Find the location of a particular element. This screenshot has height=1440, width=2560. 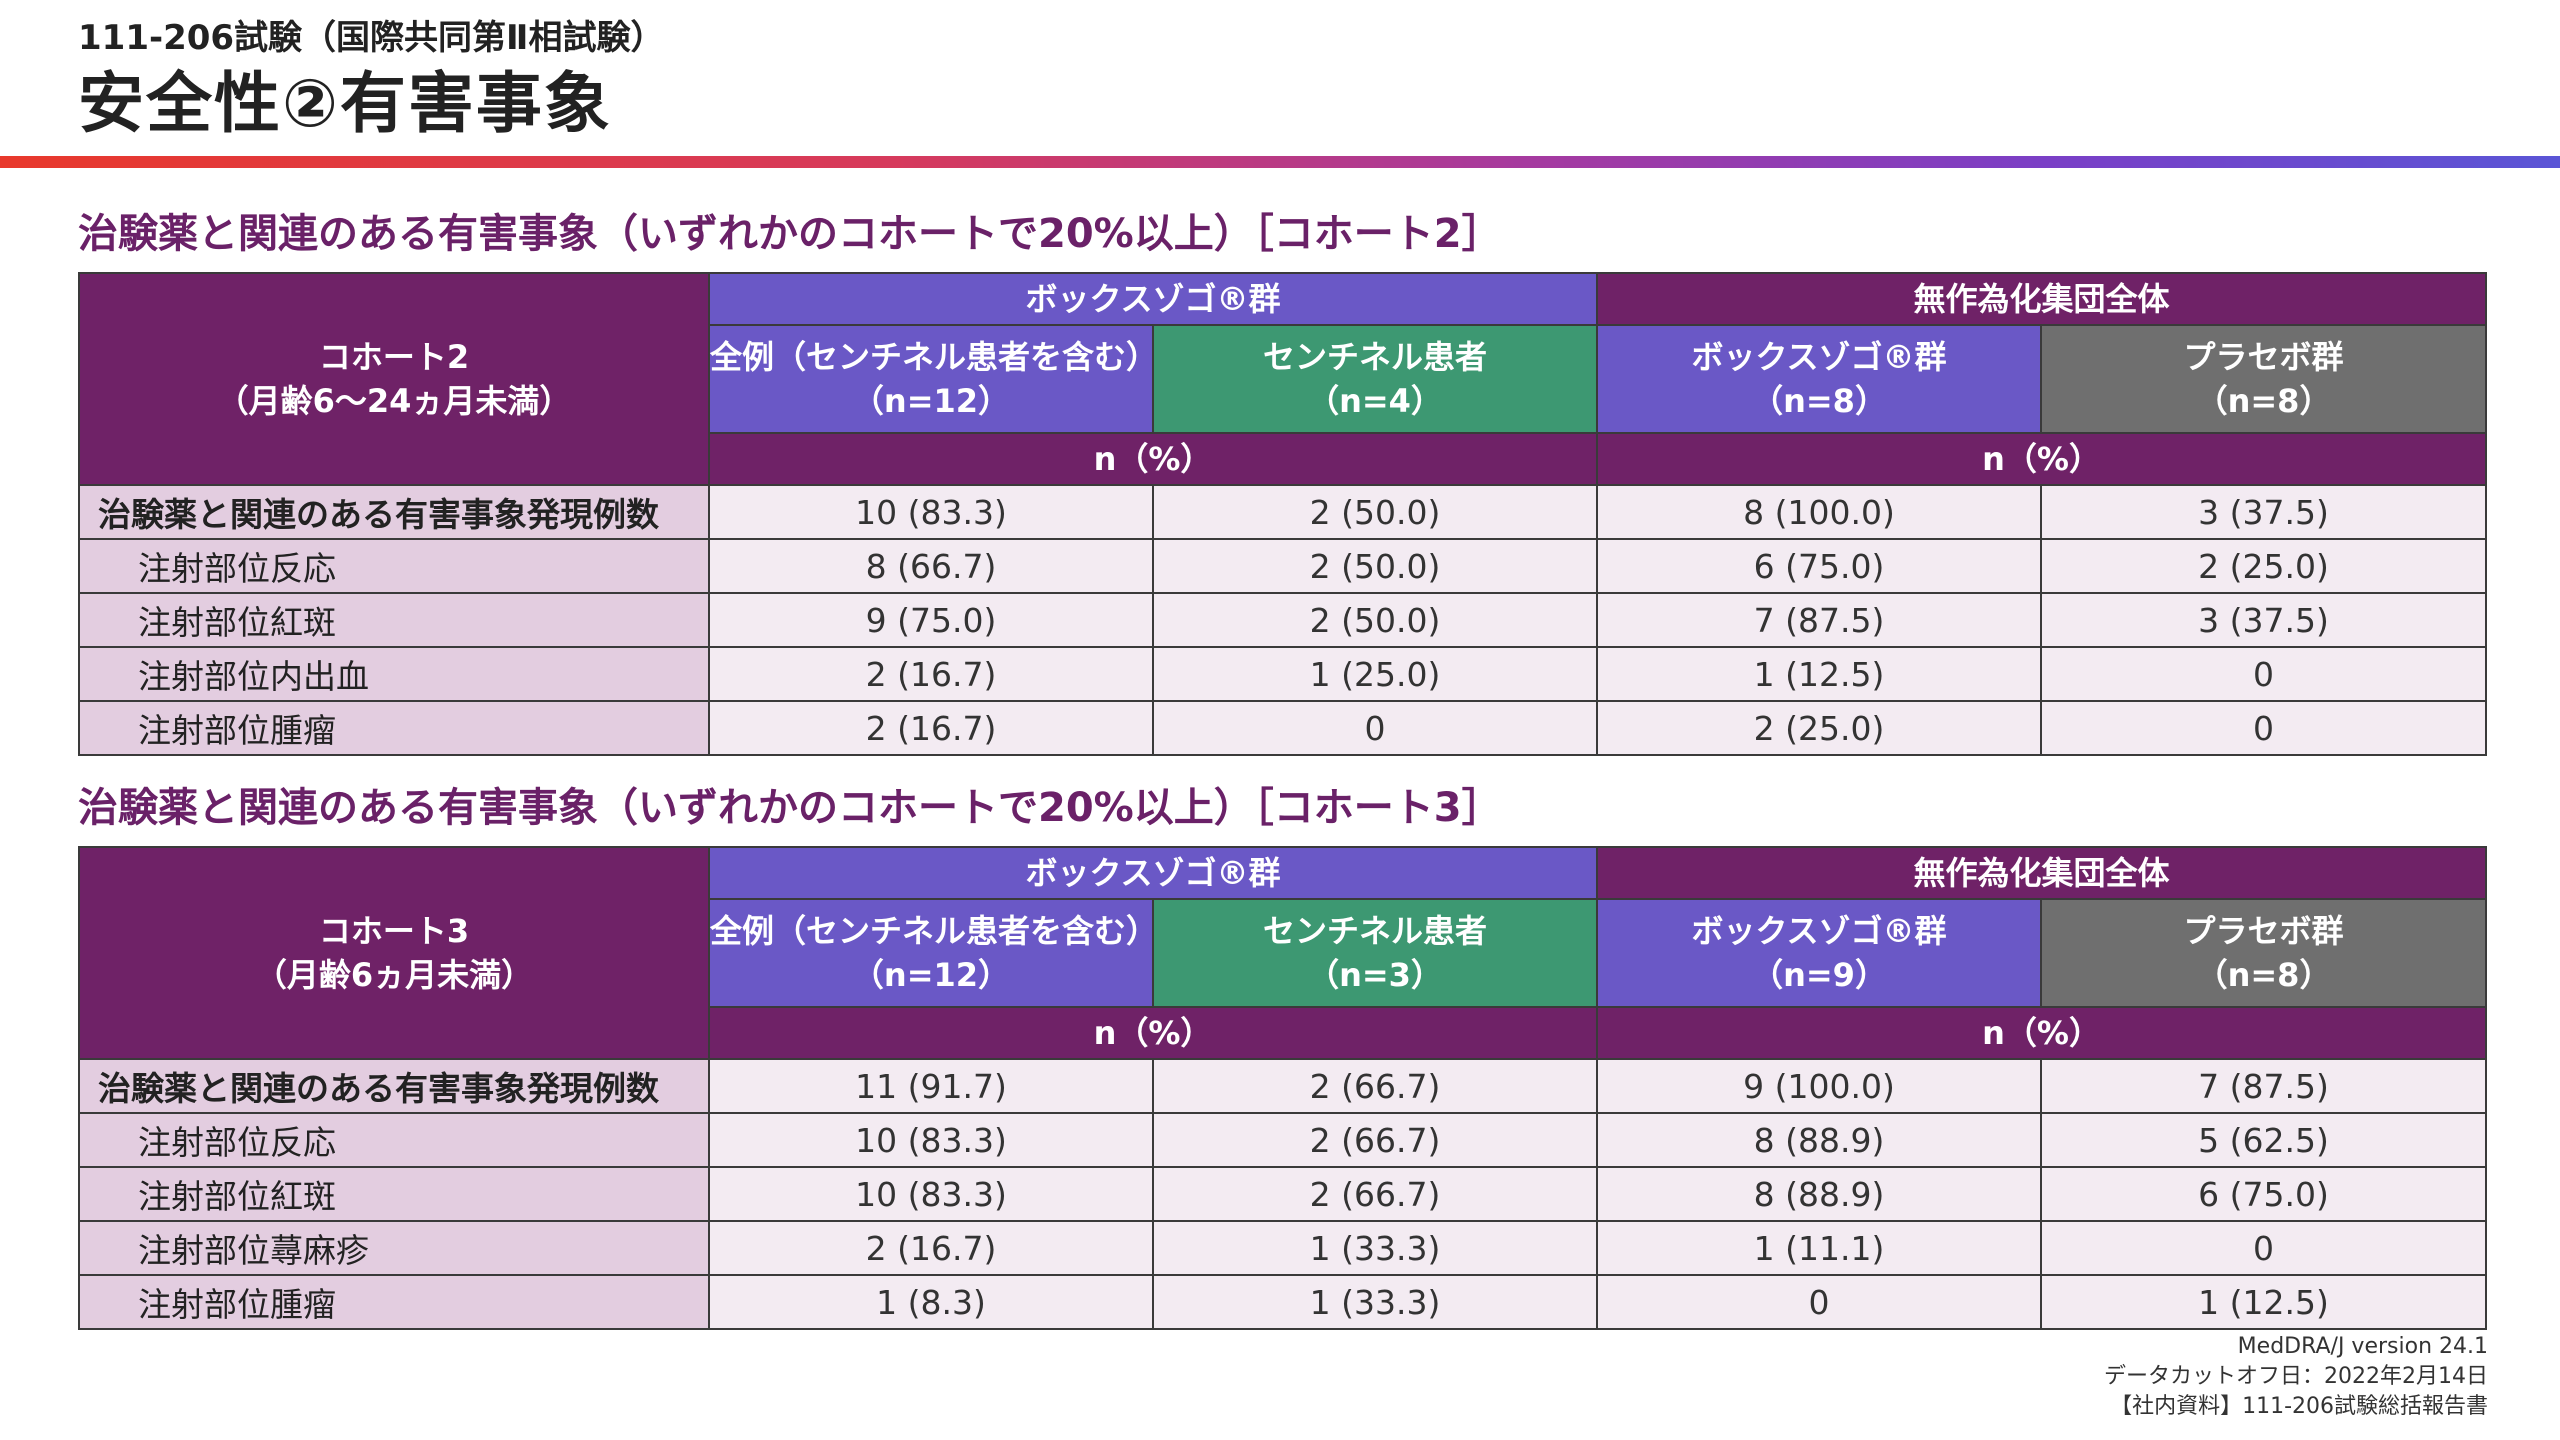

table-cell: 5 (62.5) is located at coordinates (2264, 1140).